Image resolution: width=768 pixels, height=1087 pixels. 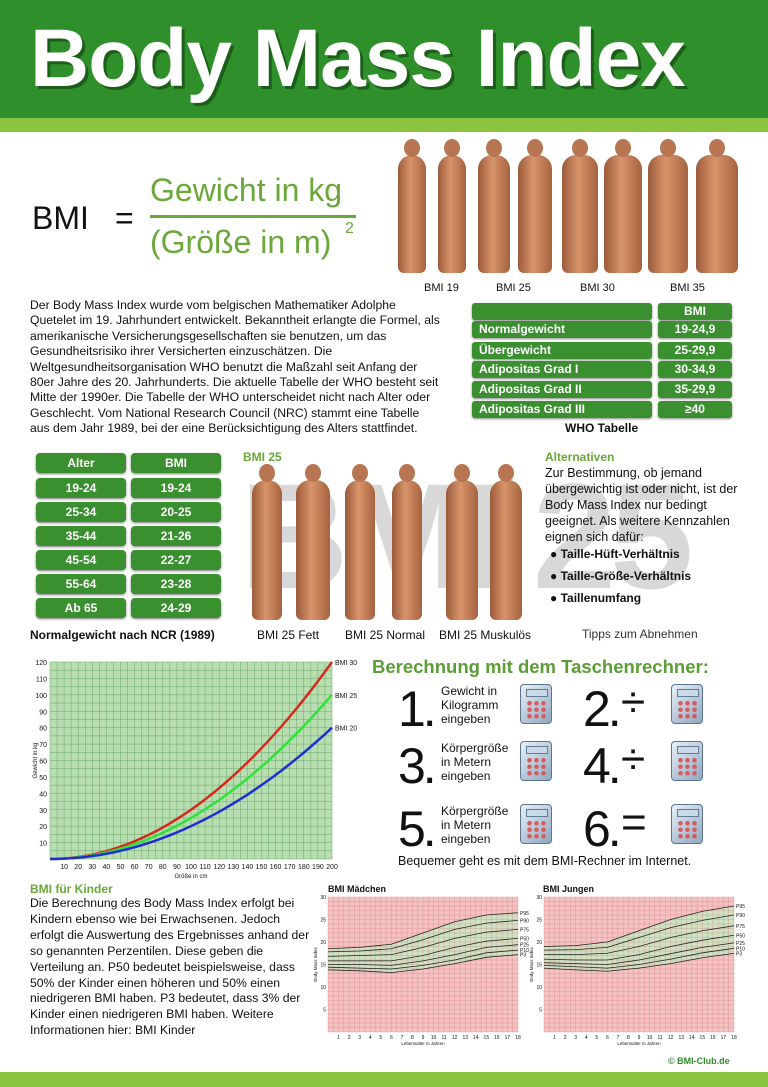 I want to click on y-tick-label: 20, so click(x=43, y=827).